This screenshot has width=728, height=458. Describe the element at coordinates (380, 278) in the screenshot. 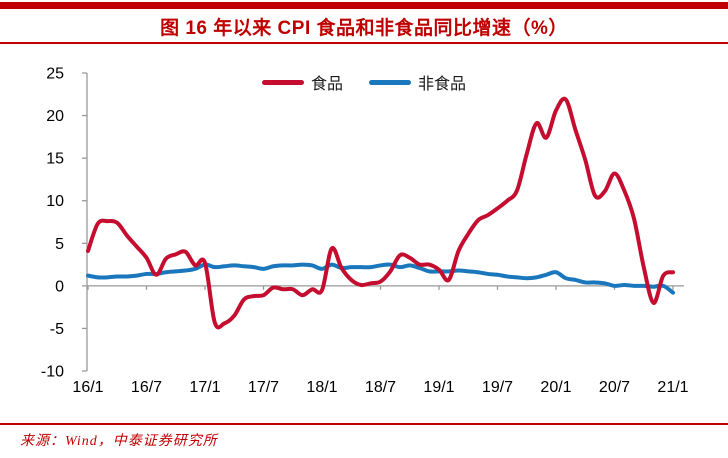

I see `nonfood-series-line` at that location.